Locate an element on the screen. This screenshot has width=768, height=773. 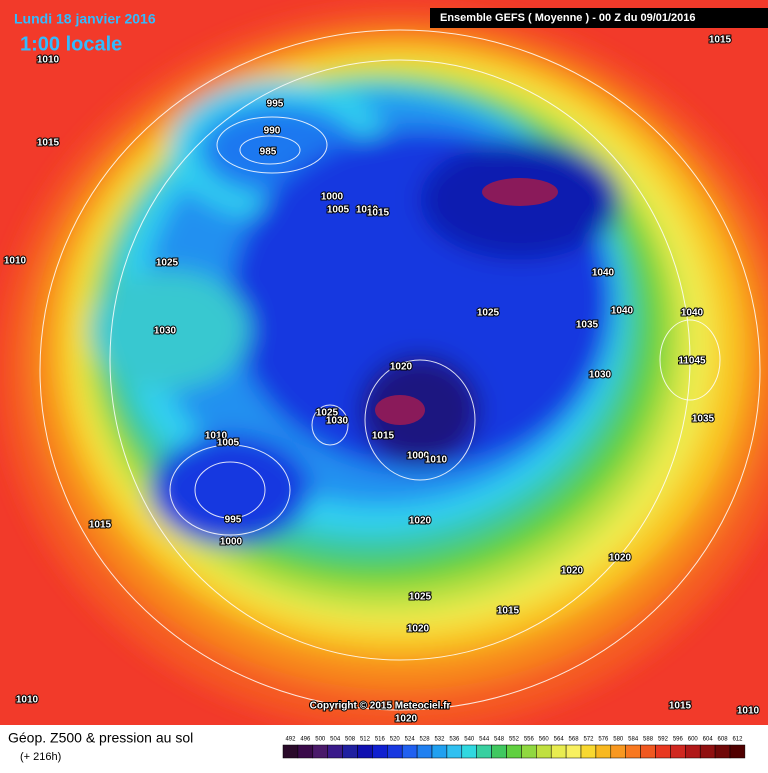
scale-label: 528 is located at coordinates (425, 740).